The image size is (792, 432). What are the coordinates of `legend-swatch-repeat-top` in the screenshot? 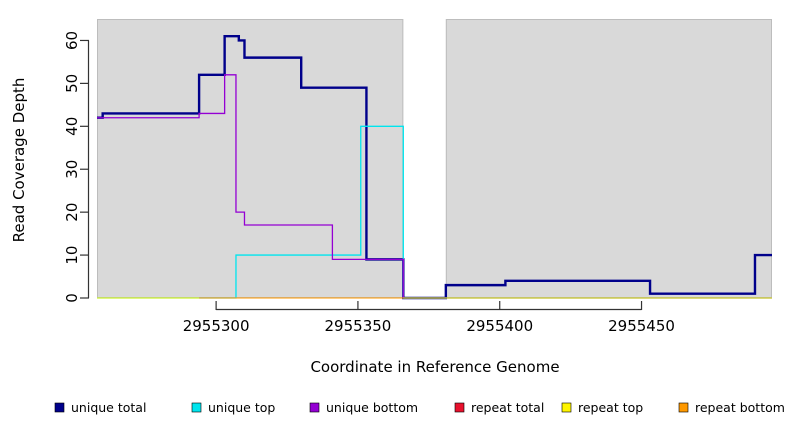 It's located at (566, 407).